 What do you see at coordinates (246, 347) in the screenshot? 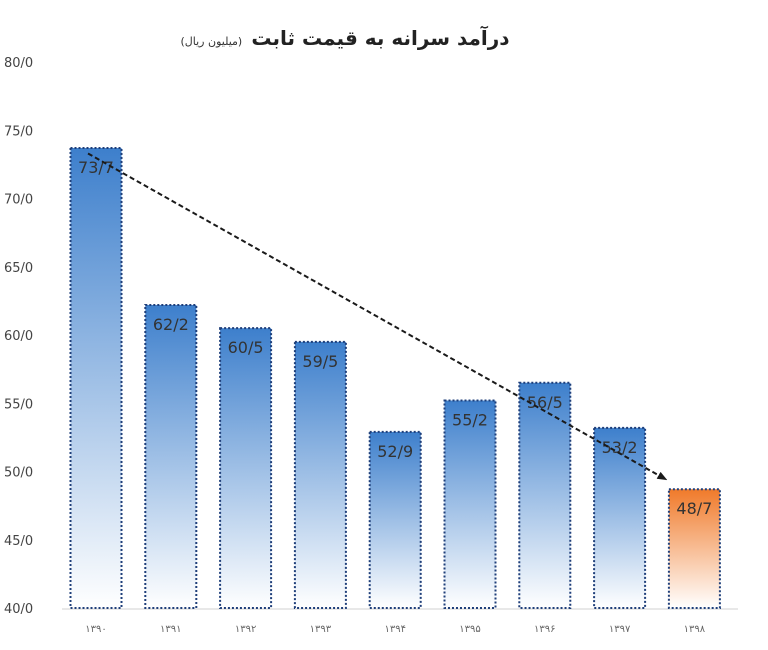
I see `data-label: 60/5` at bounding box center [246, 347].